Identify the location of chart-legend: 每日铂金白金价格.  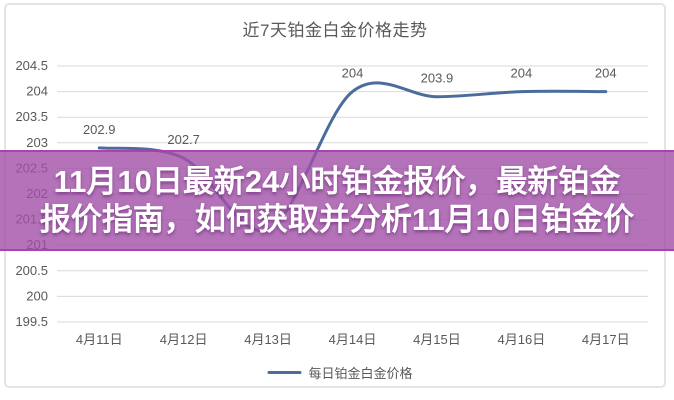
(340, 372).